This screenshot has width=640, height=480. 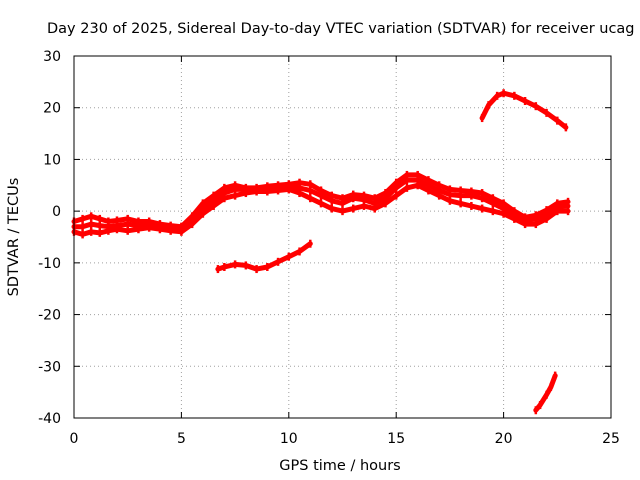 What do you see at coordinates (49, 316) in the screenshot?
I see `y-tick-label: -20` at bounding box center [49, 316].